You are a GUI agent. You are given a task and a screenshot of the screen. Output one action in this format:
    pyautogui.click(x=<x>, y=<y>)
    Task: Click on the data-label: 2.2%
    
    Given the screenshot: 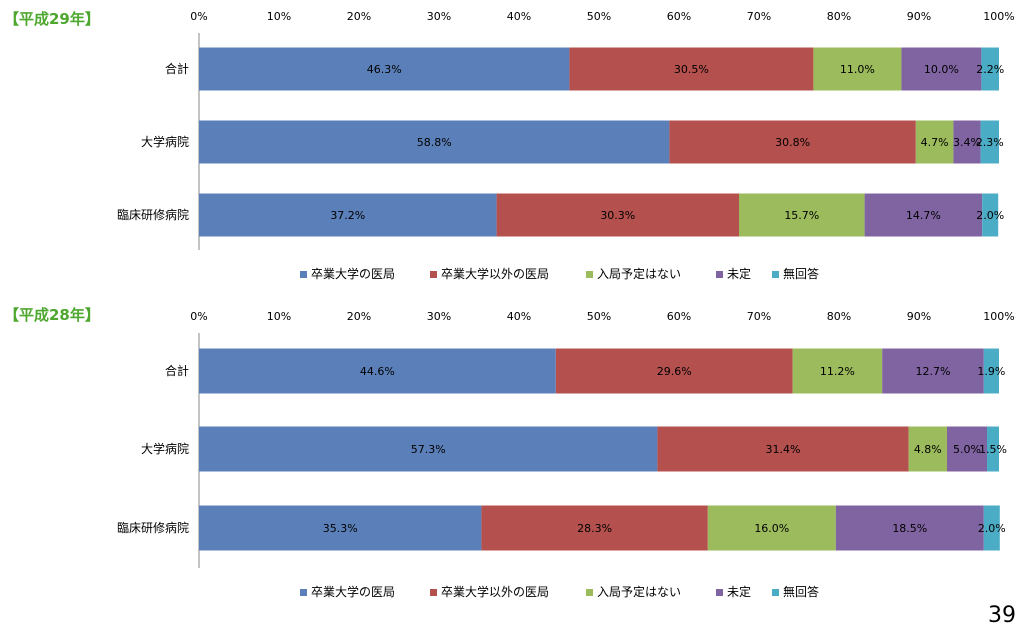 What is the action you would take?
    pyautogui.click(x=990, y=69)
    